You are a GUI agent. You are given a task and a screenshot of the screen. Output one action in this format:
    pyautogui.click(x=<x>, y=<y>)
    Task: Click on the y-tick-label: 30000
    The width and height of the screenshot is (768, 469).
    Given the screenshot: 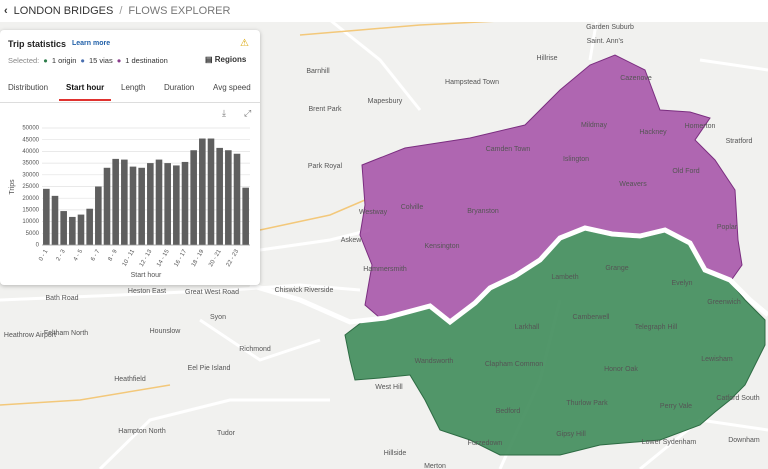 What is the action you would take?
    pyautogui.click(x=30, y=175)
    